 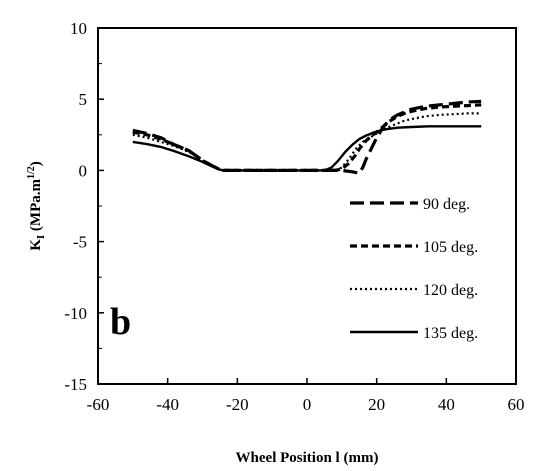 I want to click on legend-label: 135 deg., so click(x=450, y=333).